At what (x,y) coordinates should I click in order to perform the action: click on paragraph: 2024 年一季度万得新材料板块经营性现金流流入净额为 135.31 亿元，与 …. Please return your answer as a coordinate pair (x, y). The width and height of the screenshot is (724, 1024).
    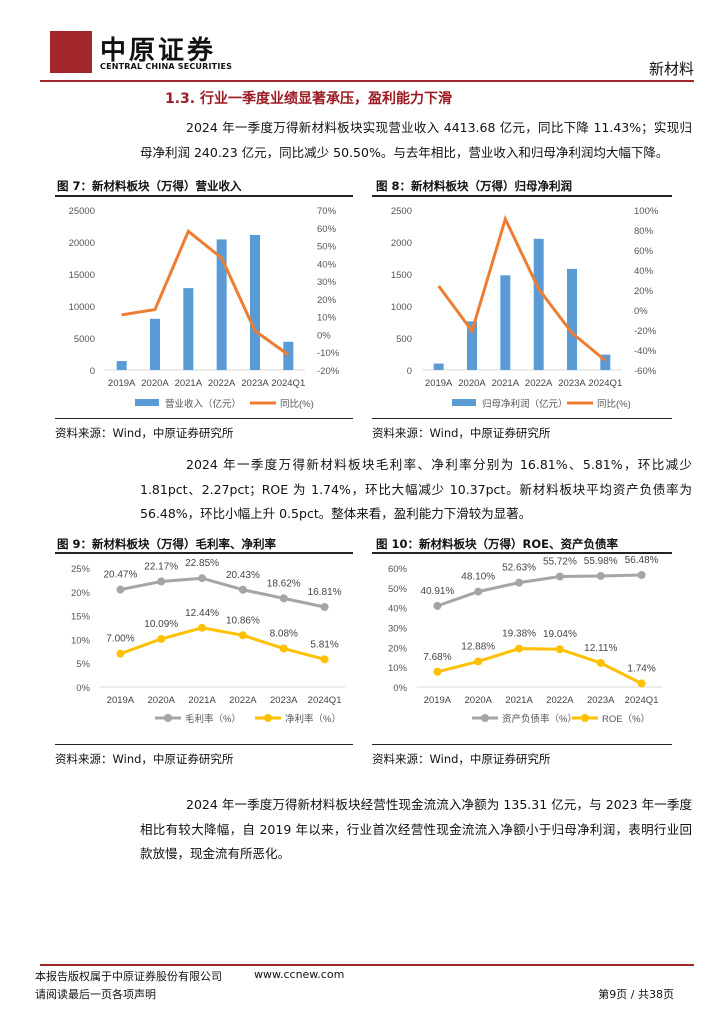
    Looking at the image, I should click on (416, 829).